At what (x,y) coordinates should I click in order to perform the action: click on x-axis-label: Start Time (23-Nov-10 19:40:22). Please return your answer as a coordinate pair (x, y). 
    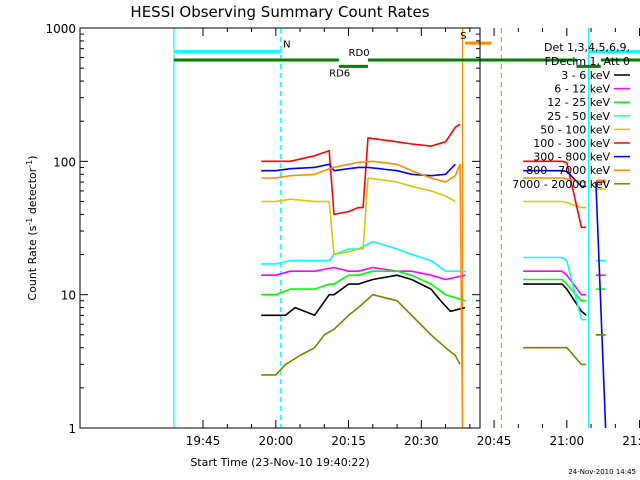
    Looking at the image, I should click on (279, 462).